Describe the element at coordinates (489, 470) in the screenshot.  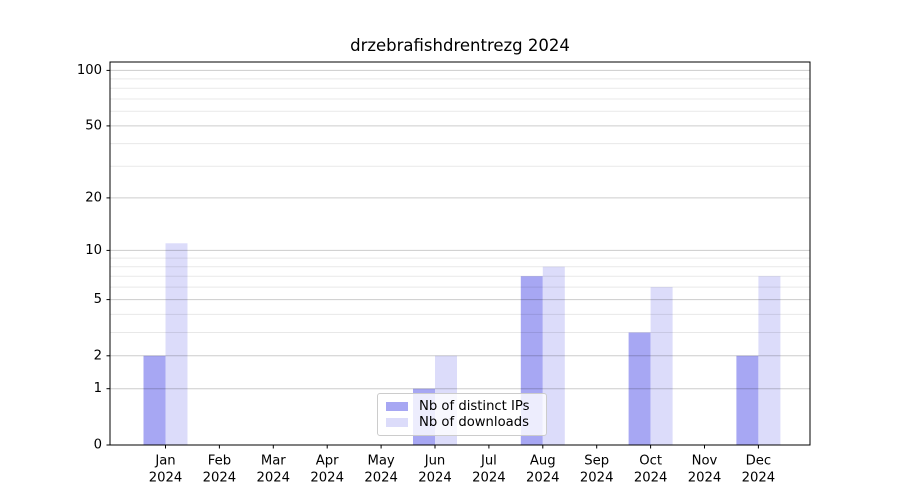
I see `x-axis-tick-label: Jul 2024` at that location.